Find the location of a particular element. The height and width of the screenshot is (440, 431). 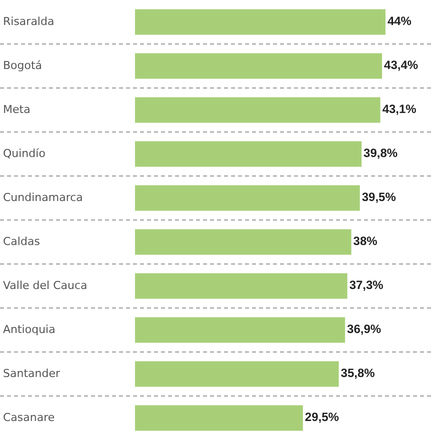

data-label: 35,8% is located at coordinates (358, 373).